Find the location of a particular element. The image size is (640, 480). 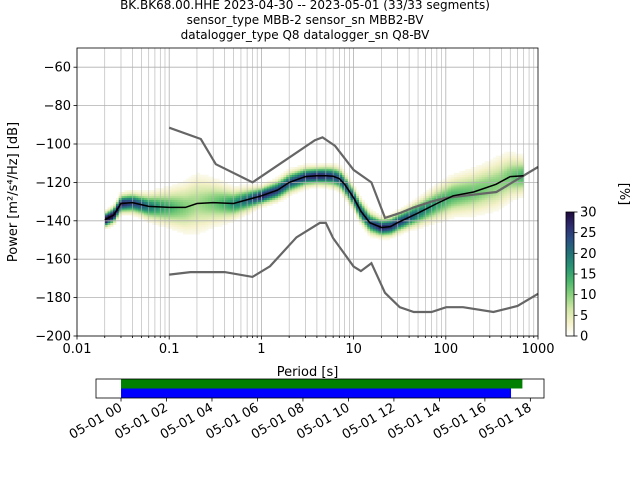

colorbar-tick-label: 5 is located at coordinates (584, 316).